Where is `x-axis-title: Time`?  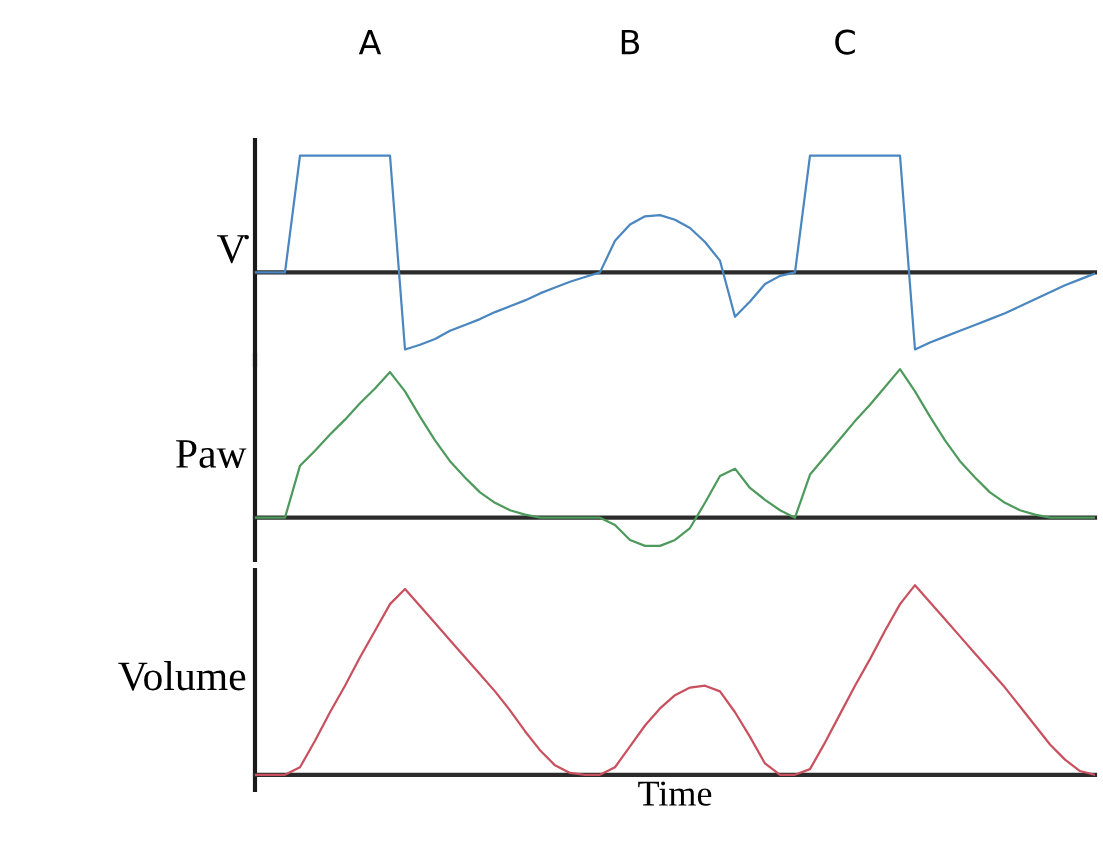
x-axis-title: Time is located at coordinates (675, 793).